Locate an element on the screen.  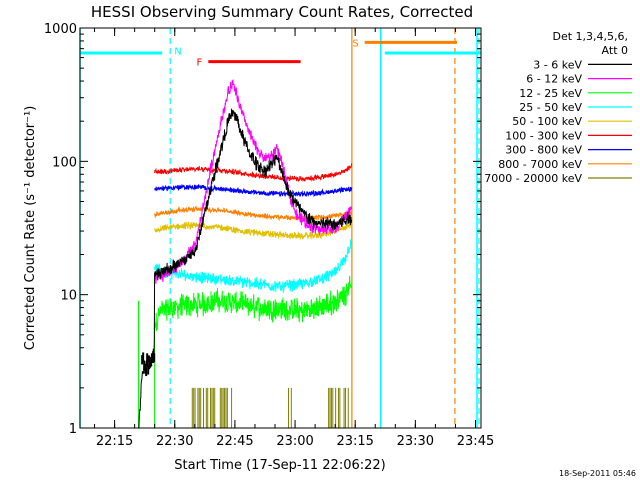
x-tick-label: 23:45 is located at coordinates (475, 441).